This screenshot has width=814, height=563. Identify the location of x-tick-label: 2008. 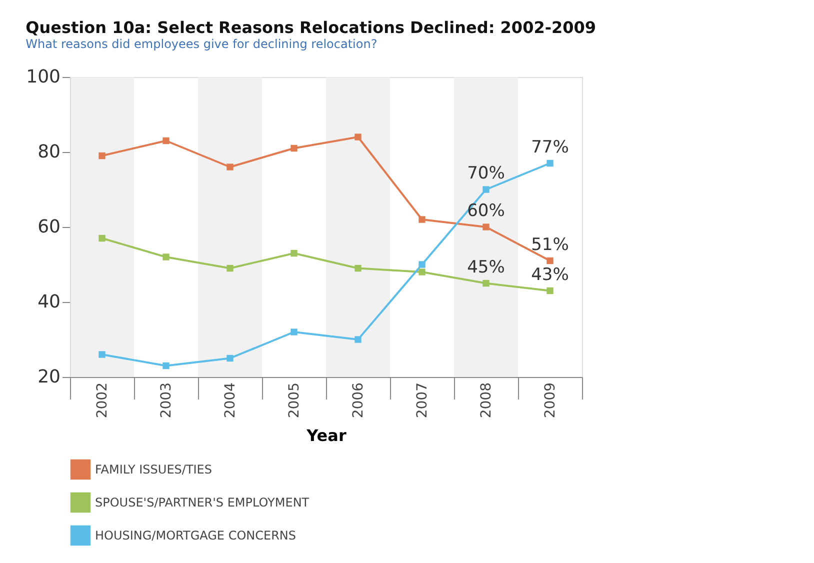
(486, 400).